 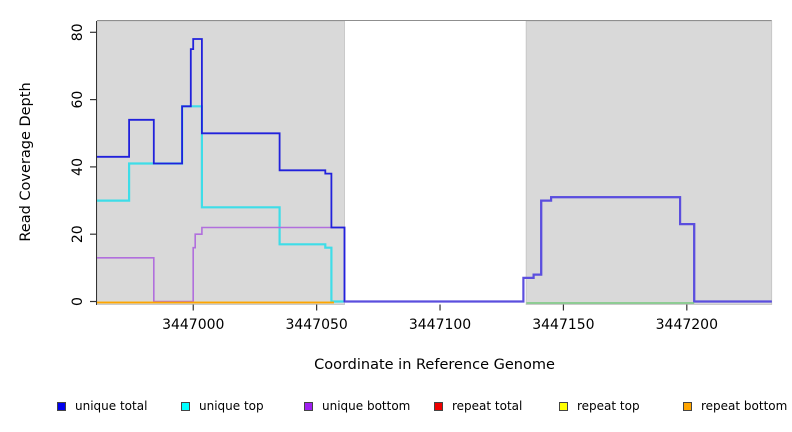 I want to click on y-tick-label: 80, so click(x=78, y=32).